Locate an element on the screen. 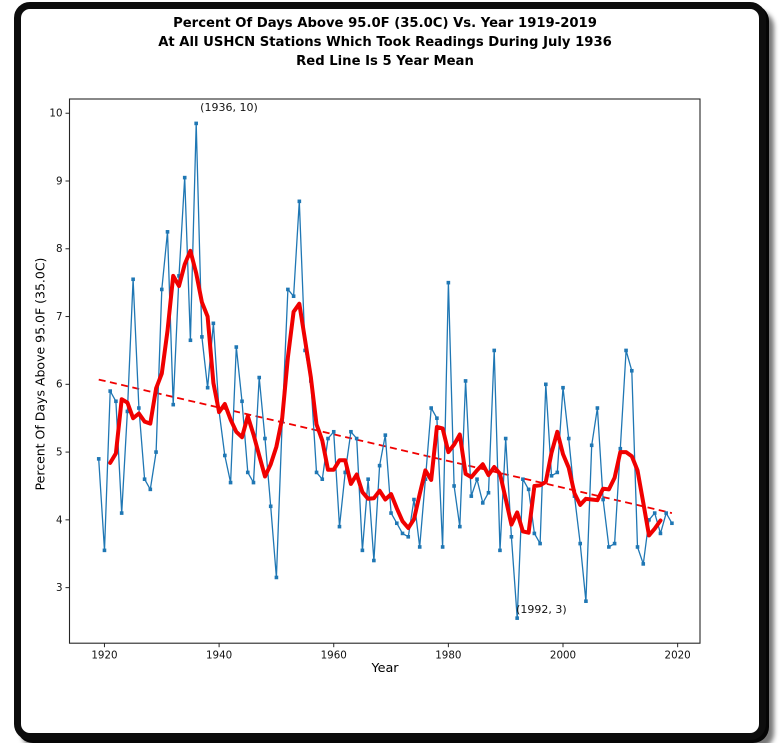  y-tick-label: 9 is located at coordinates (59, 181).